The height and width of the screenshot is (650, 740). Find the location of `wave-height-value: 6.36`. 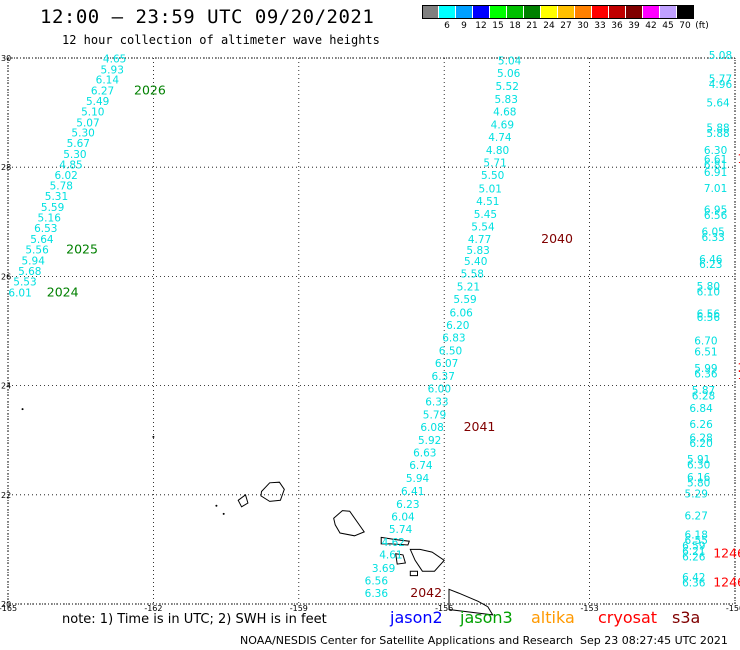

wave-height-value: 6.36 is located at coordinates (706, 374).